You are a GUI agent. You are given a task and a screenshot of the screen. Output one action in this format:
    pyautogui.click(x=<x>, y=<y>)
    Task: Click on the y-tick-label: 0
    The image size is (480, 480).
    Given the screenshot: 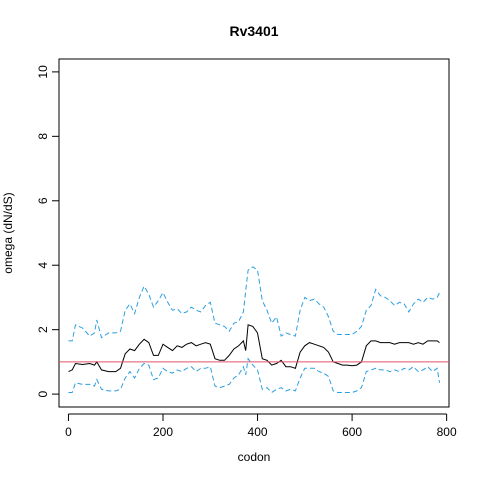 What is the action you would take?
    pyautogui.click(x=43, y=393)
    